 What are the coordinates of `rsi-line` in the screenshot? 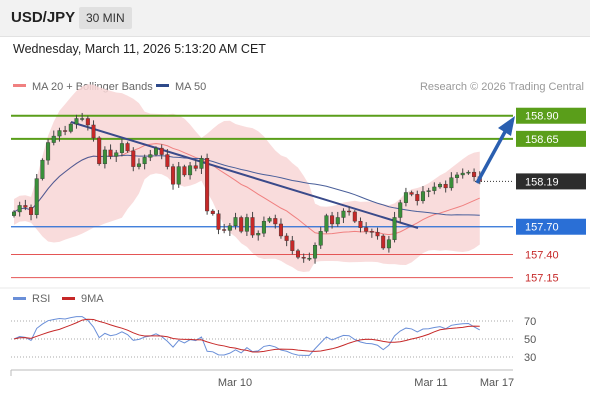 It's located at (247, 336).